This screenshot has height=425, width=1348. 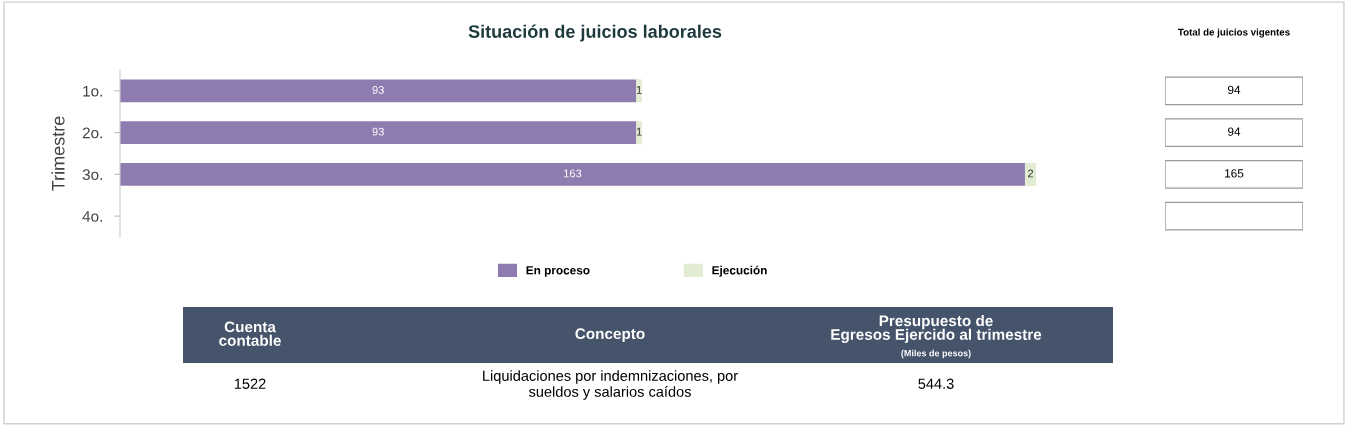 I want to click on y-tick-label: 1o., so click(x=92, y=91).